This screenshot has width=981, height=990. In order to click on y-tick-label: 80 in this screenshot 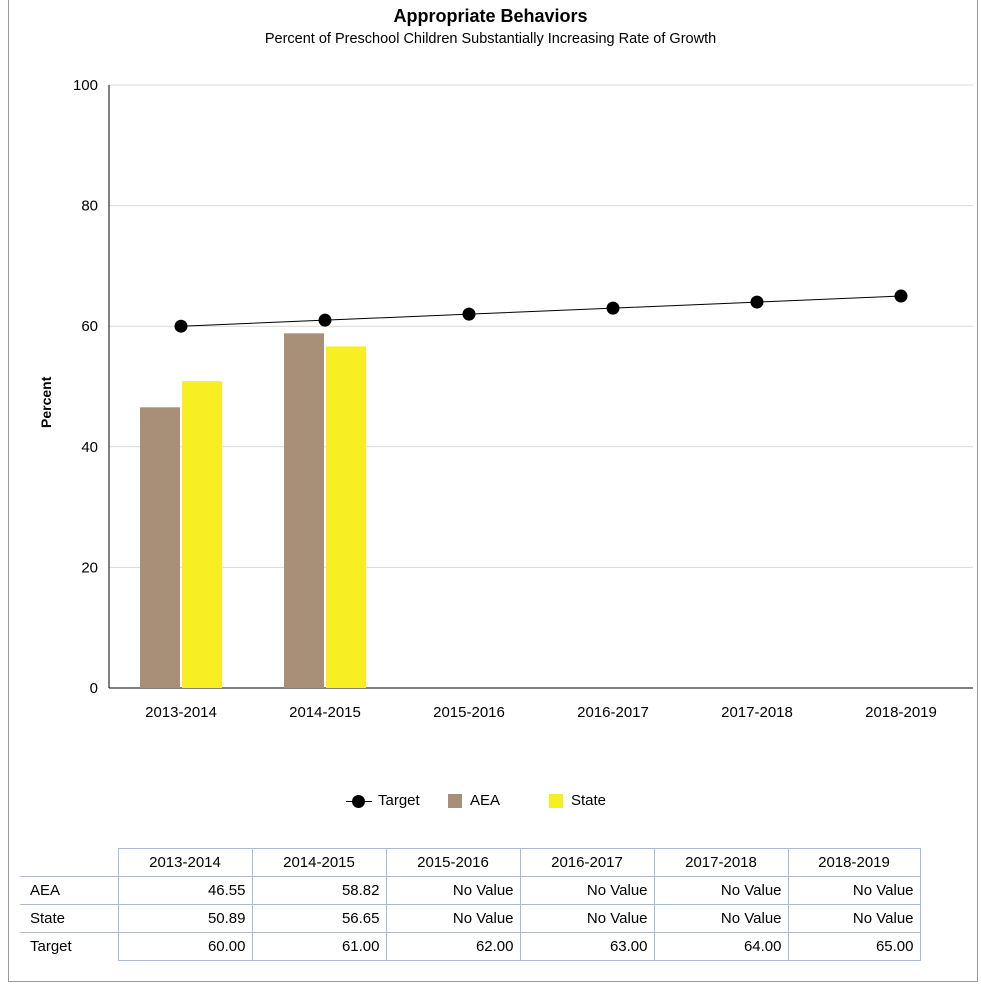, I will do `click(89, 206)`.